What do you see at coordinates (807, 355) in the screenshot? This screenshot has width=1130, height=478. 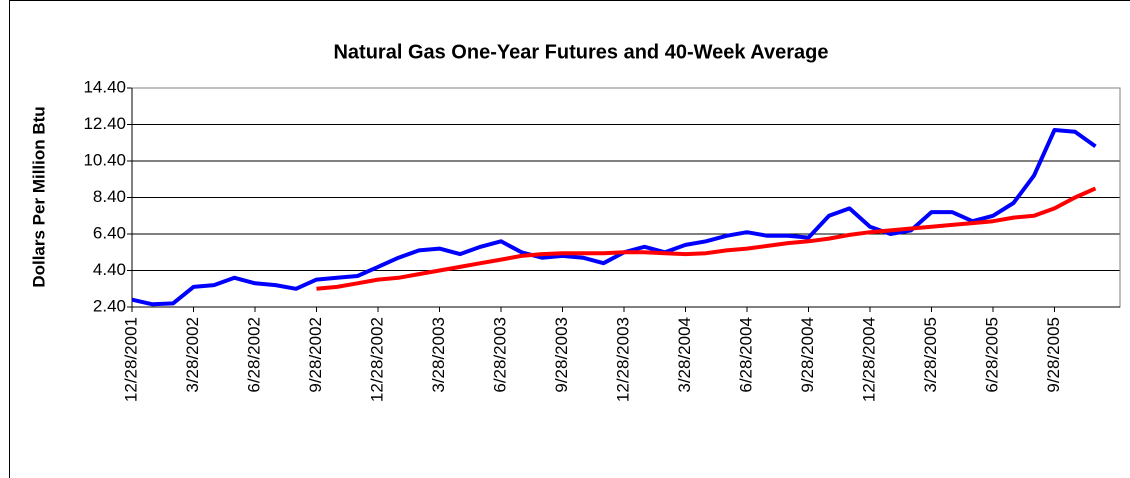 I see `x-tick-label: 9/28/2004` at bounding box center [807, 355].